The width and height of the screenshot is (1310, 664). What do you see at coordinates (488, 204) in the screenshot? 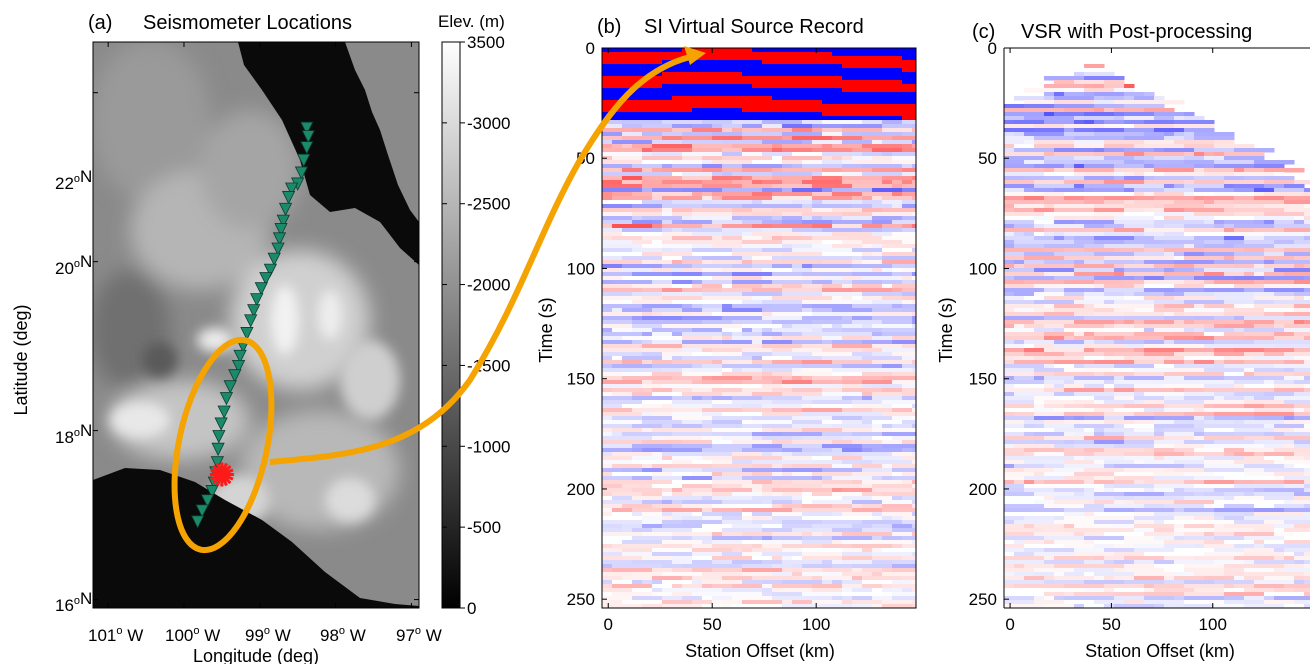
I see `colorbar-tick-label: -2500` at bounding box center [488, 204].